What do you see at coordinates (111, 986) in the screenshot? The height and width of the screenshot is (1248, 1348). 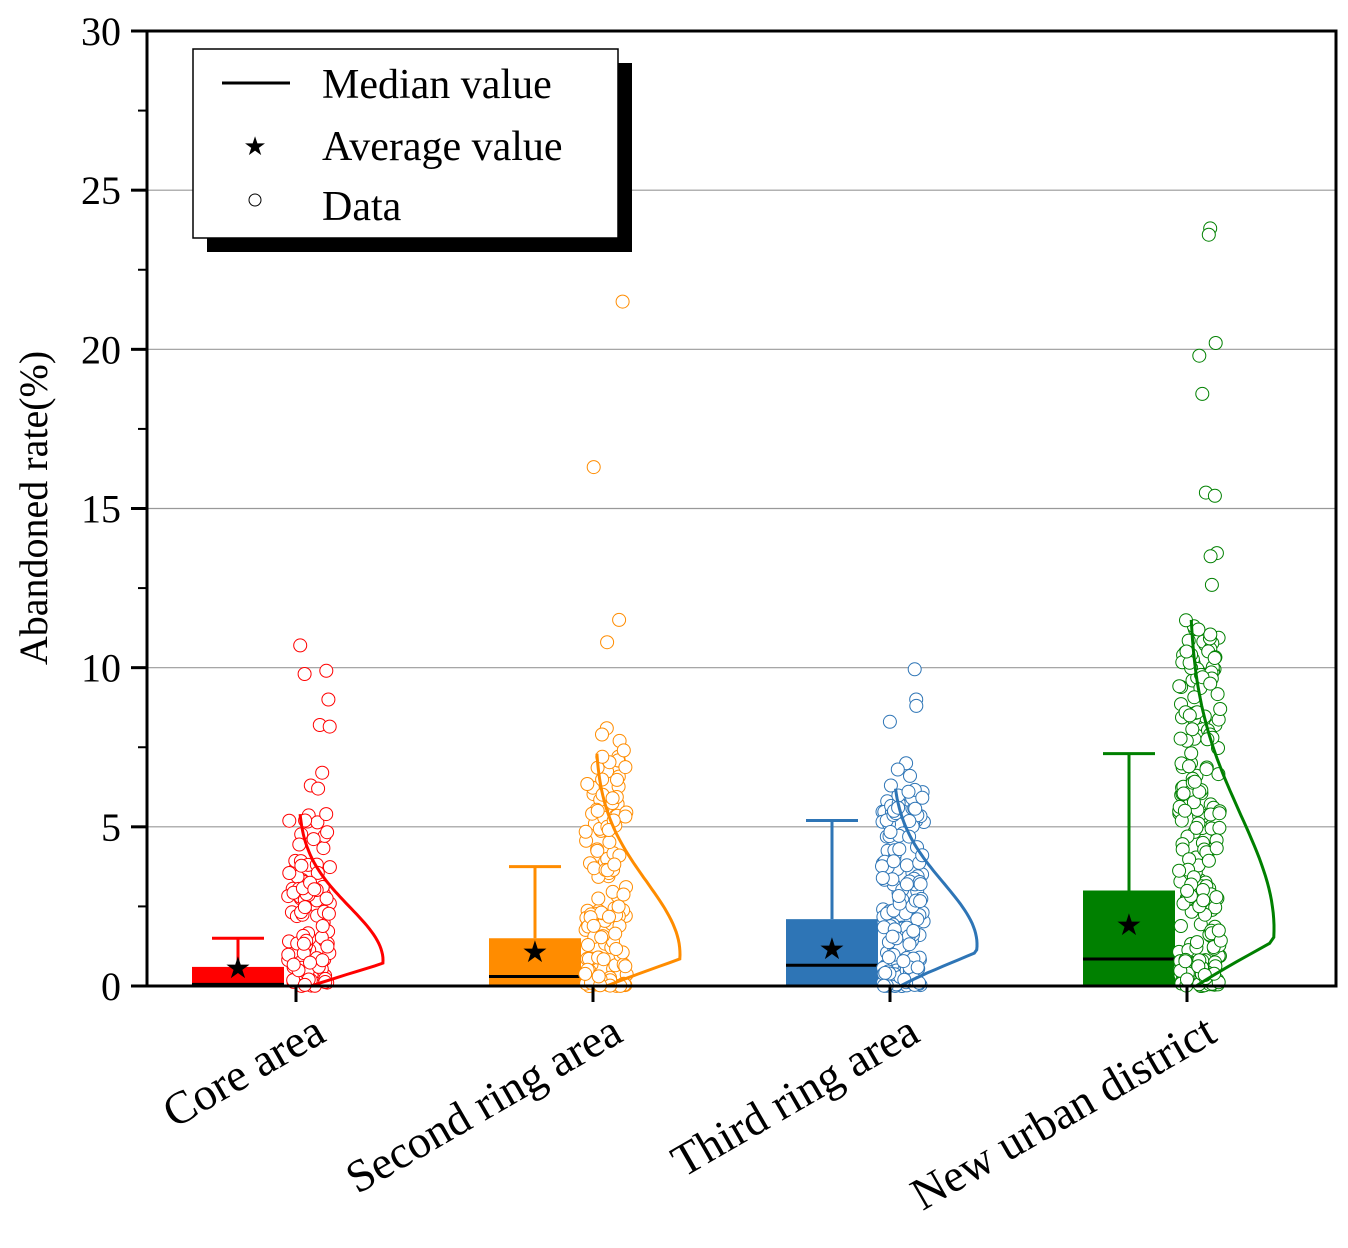 I see `y-tick-label-0: 0` at bounding box center [111, 986].